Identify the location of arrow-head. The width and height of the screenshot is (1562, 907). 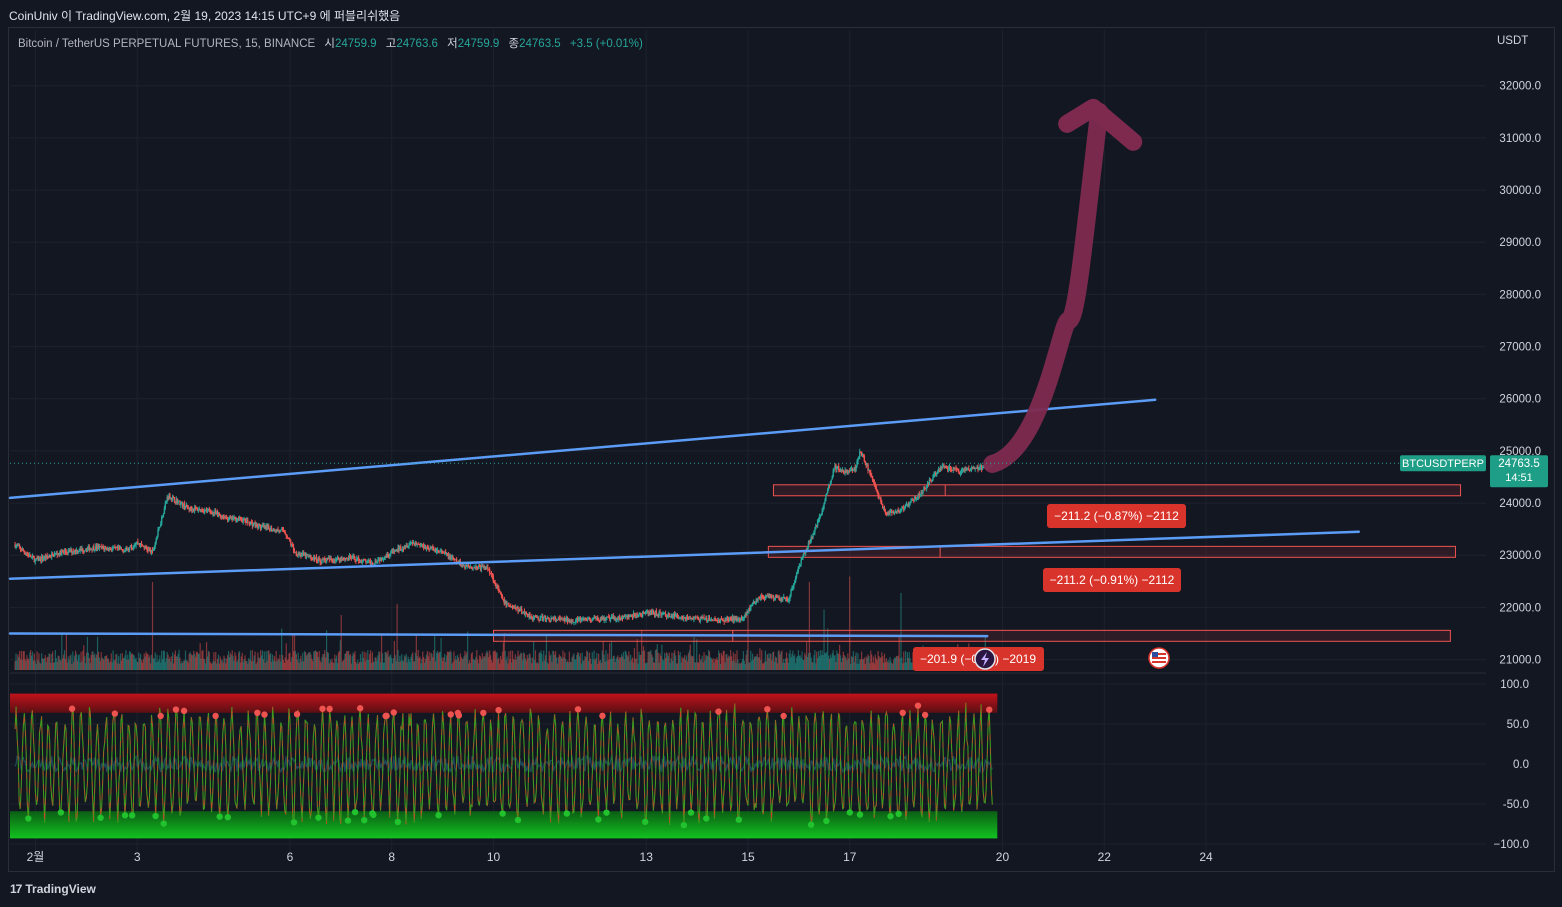
(1100, 124).